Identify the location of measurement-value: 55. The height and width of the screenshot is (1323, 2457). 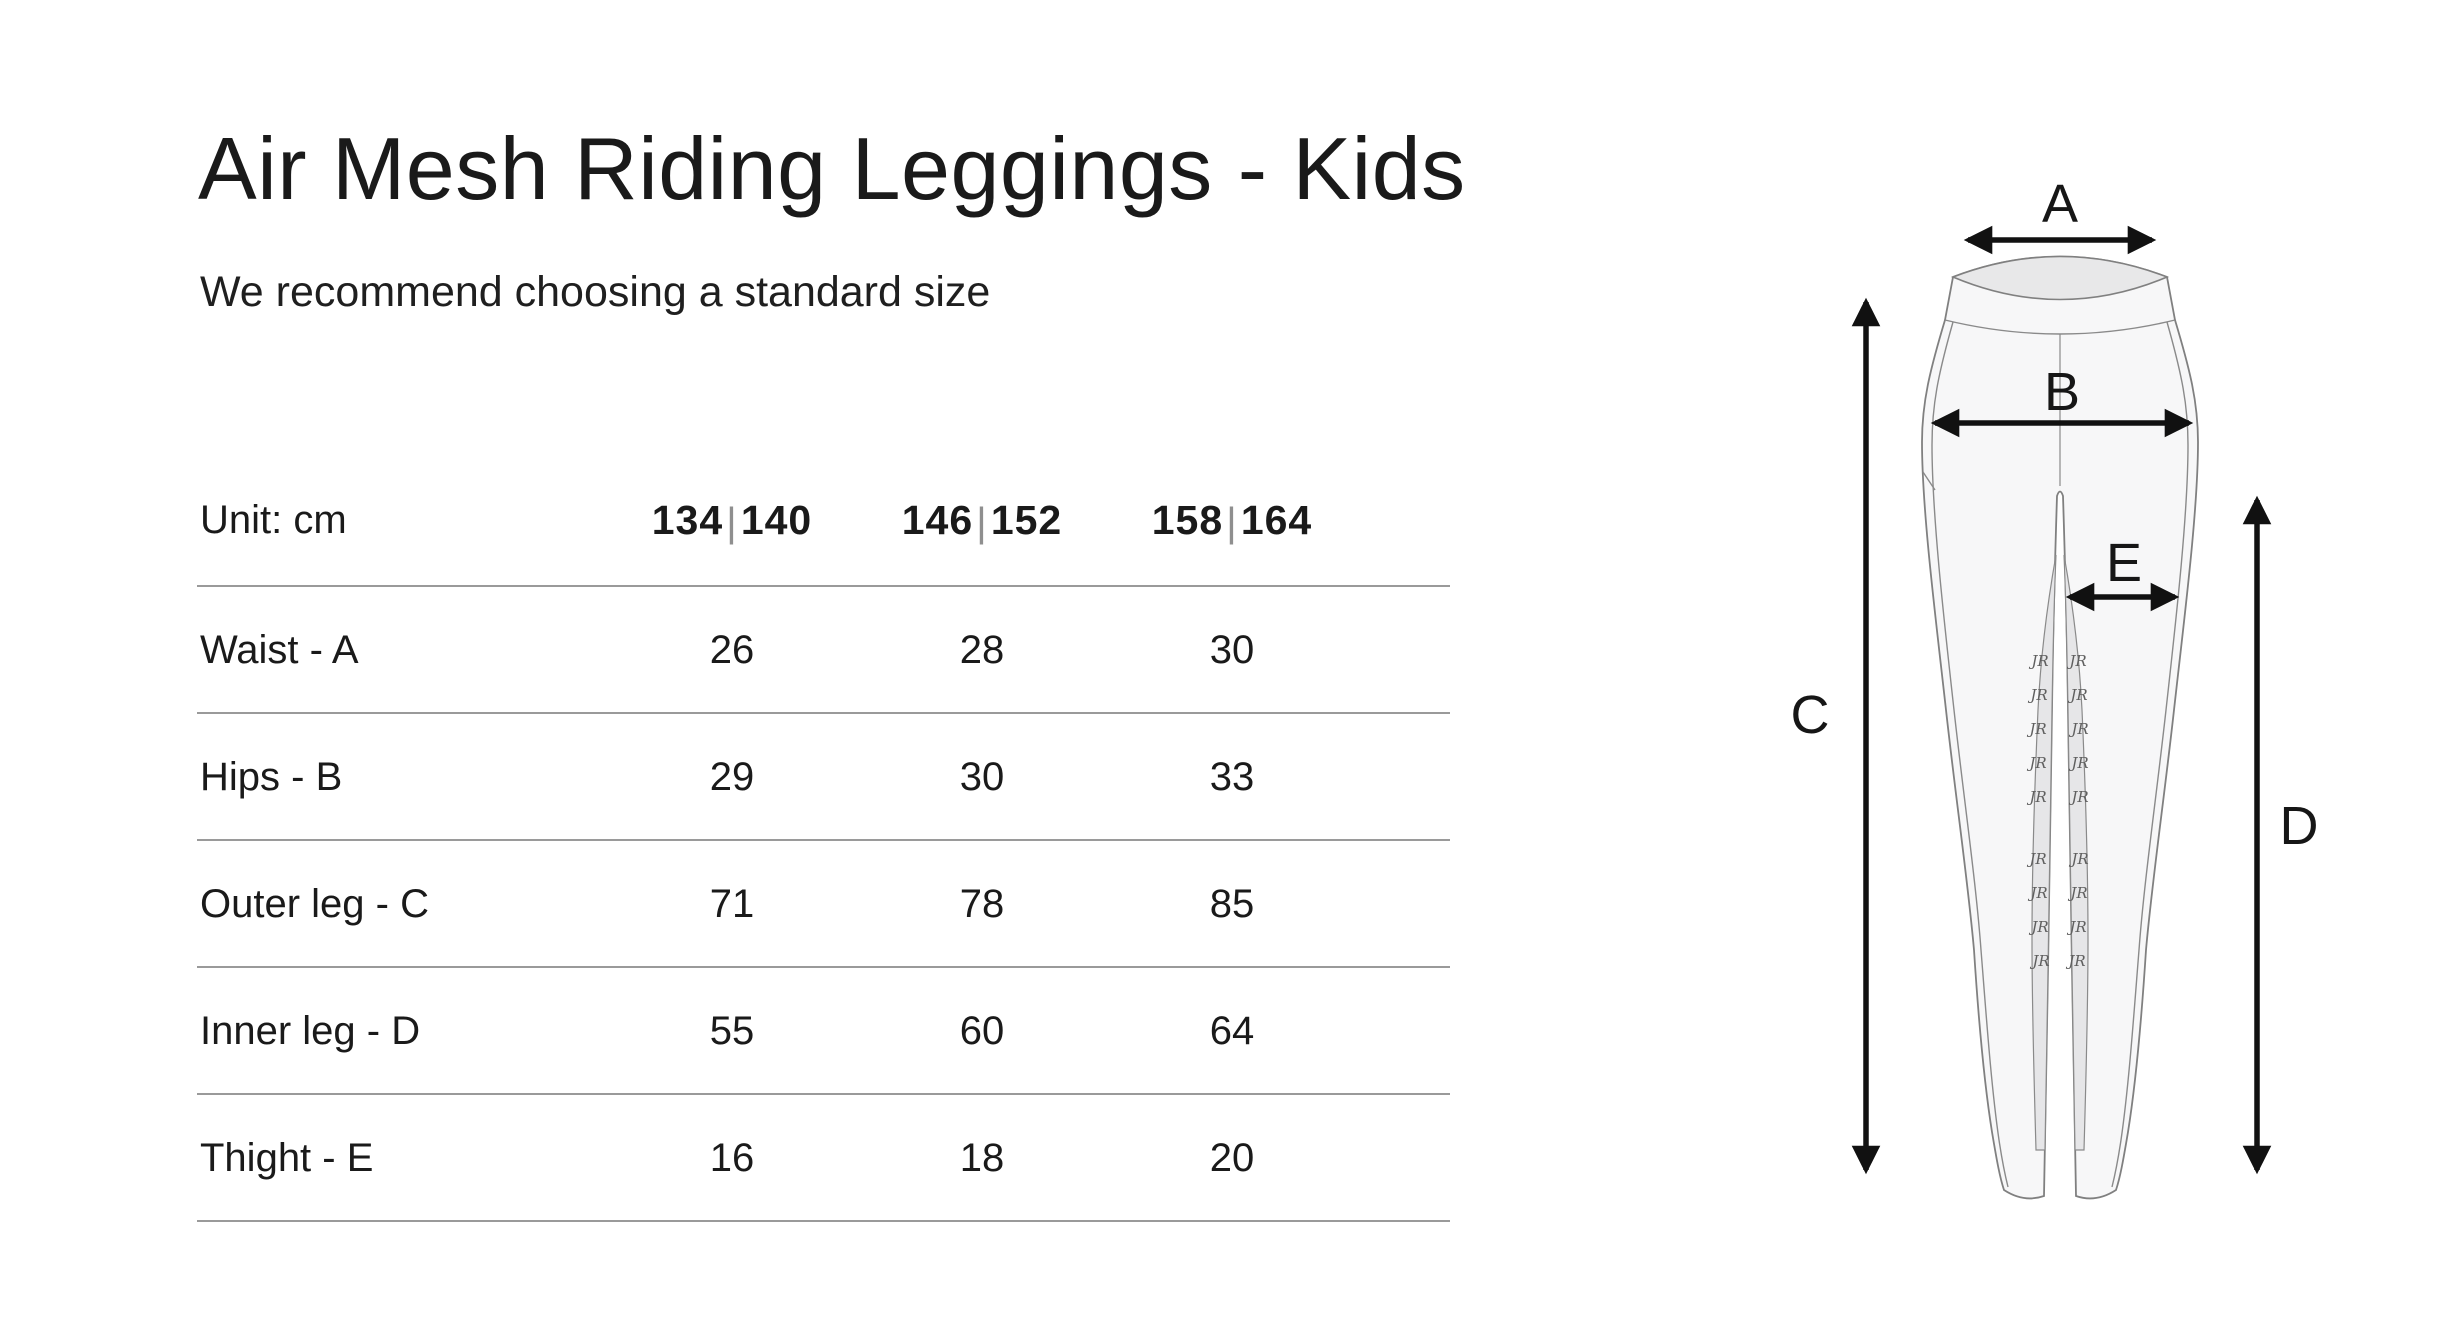
(732, 1030).